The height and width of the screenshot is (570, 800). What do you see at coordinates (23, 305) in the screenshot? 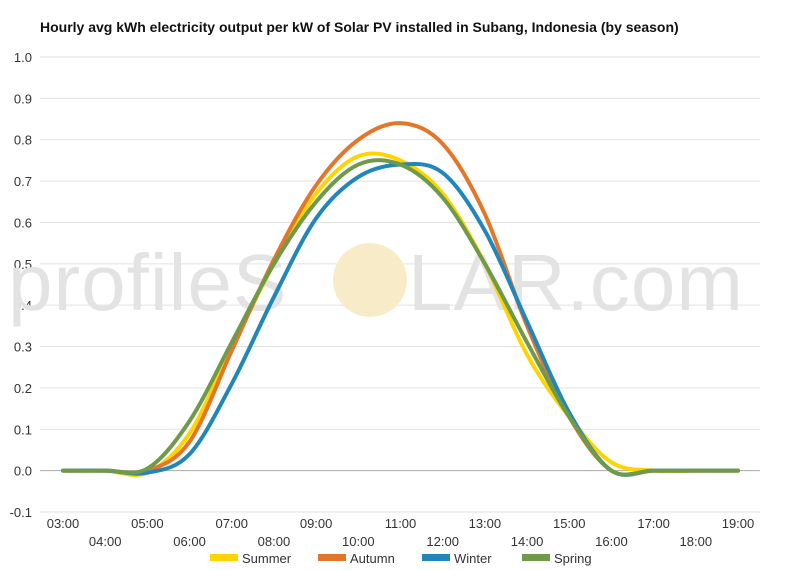
I see `y-tick-label: 0.4` at bounding box center [23, 305].